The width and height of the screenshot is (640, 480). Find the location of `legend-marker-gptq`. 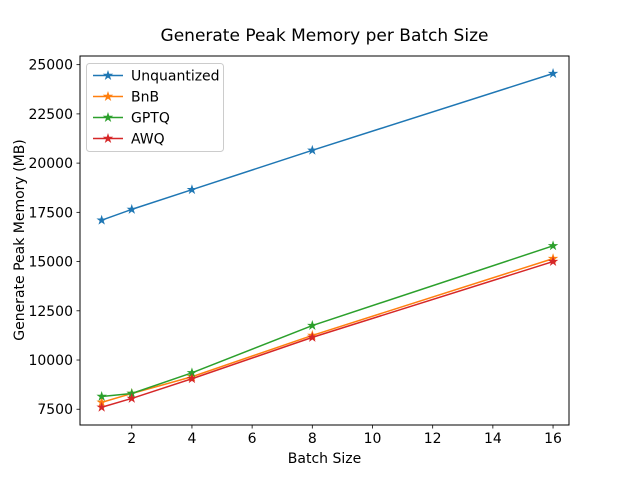

legend-marker-gptq is located at coordinates (108, 117).